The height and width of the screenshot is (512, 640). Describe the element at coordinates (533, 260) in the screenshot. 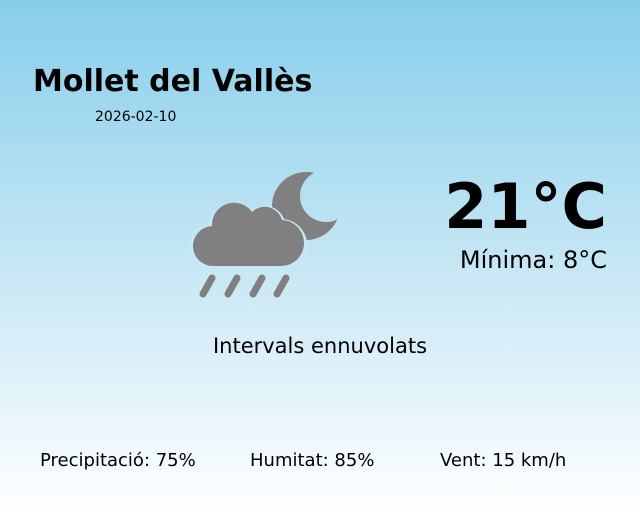

I see `minimum-temperature: Mínima: 8°C` at that location.